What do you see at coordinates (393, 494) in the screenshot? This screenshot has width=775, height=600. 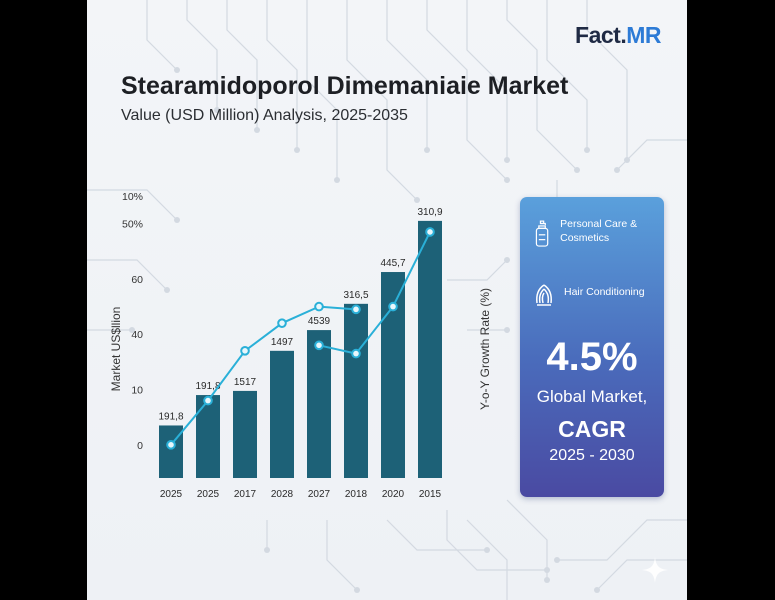 I see `x-tick-label: 2020` at bounding box center [393, 494].